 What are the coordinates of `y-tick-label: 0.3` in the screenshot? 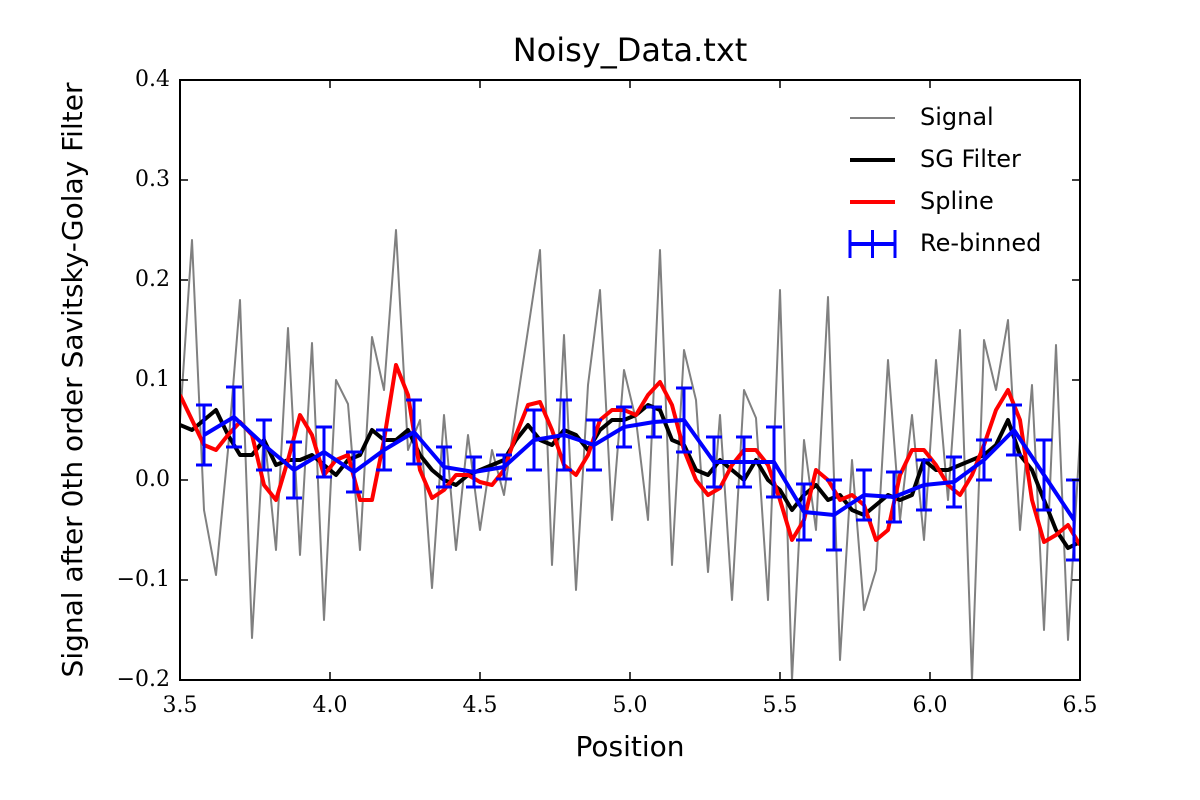 It's located at (152, 179).